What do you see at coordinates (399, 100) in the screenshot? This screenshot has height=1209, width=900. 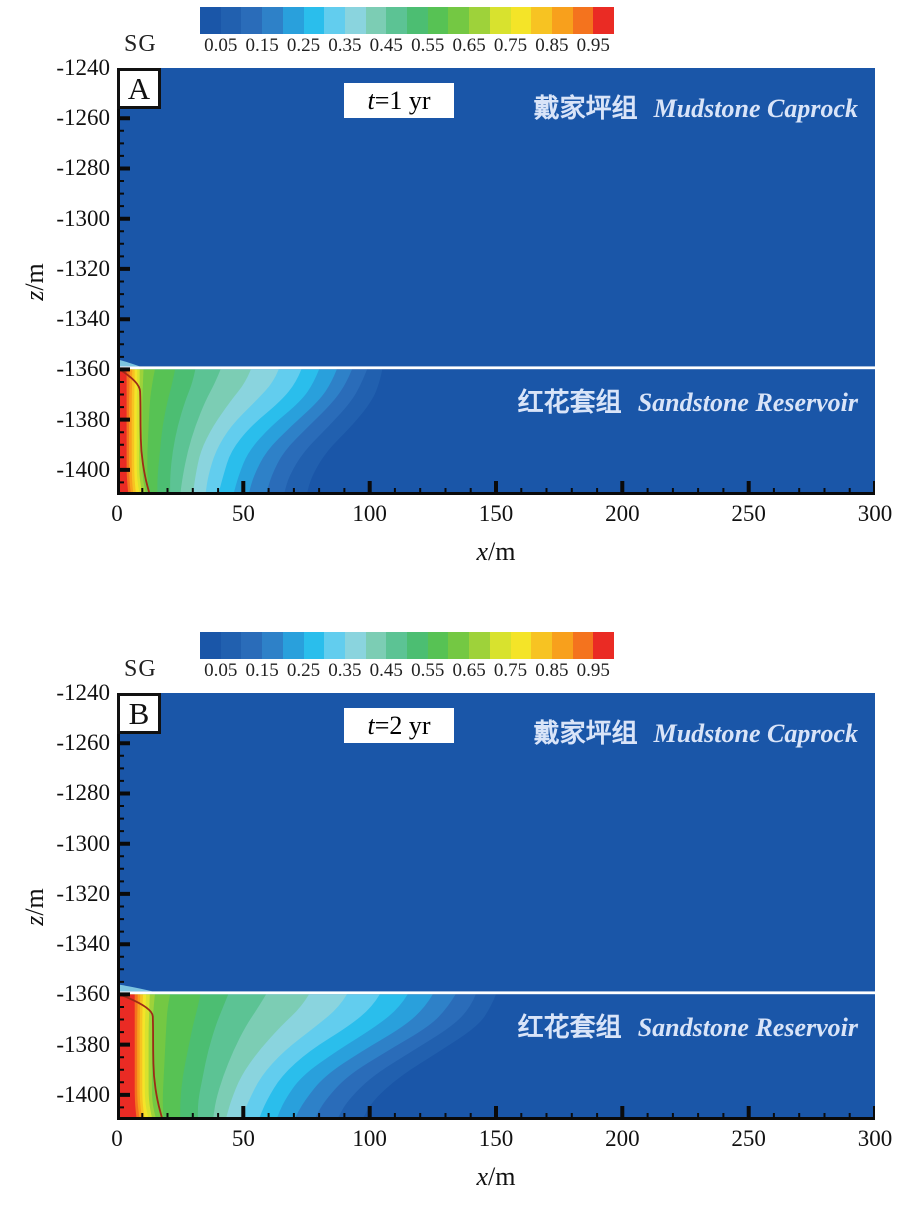 I see `time-label: t =1 yr` at bounding box center [399, 100].